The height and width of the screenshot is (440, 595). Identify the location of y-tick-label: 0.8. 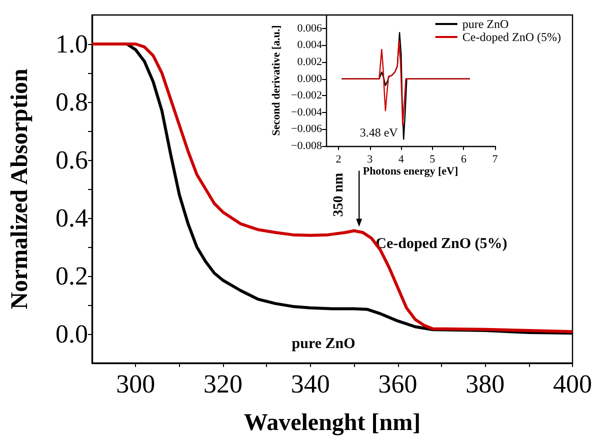
(72, 102).